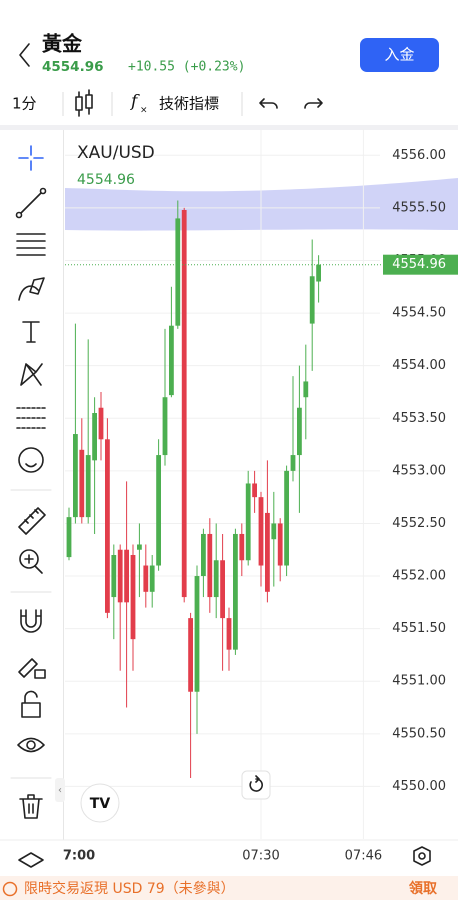 This screenshot has width=458, height=904. What do you see at coordinates (73, 67) in the screenshot?
I see `price: 4554.96` at bounding box center [73, 67].